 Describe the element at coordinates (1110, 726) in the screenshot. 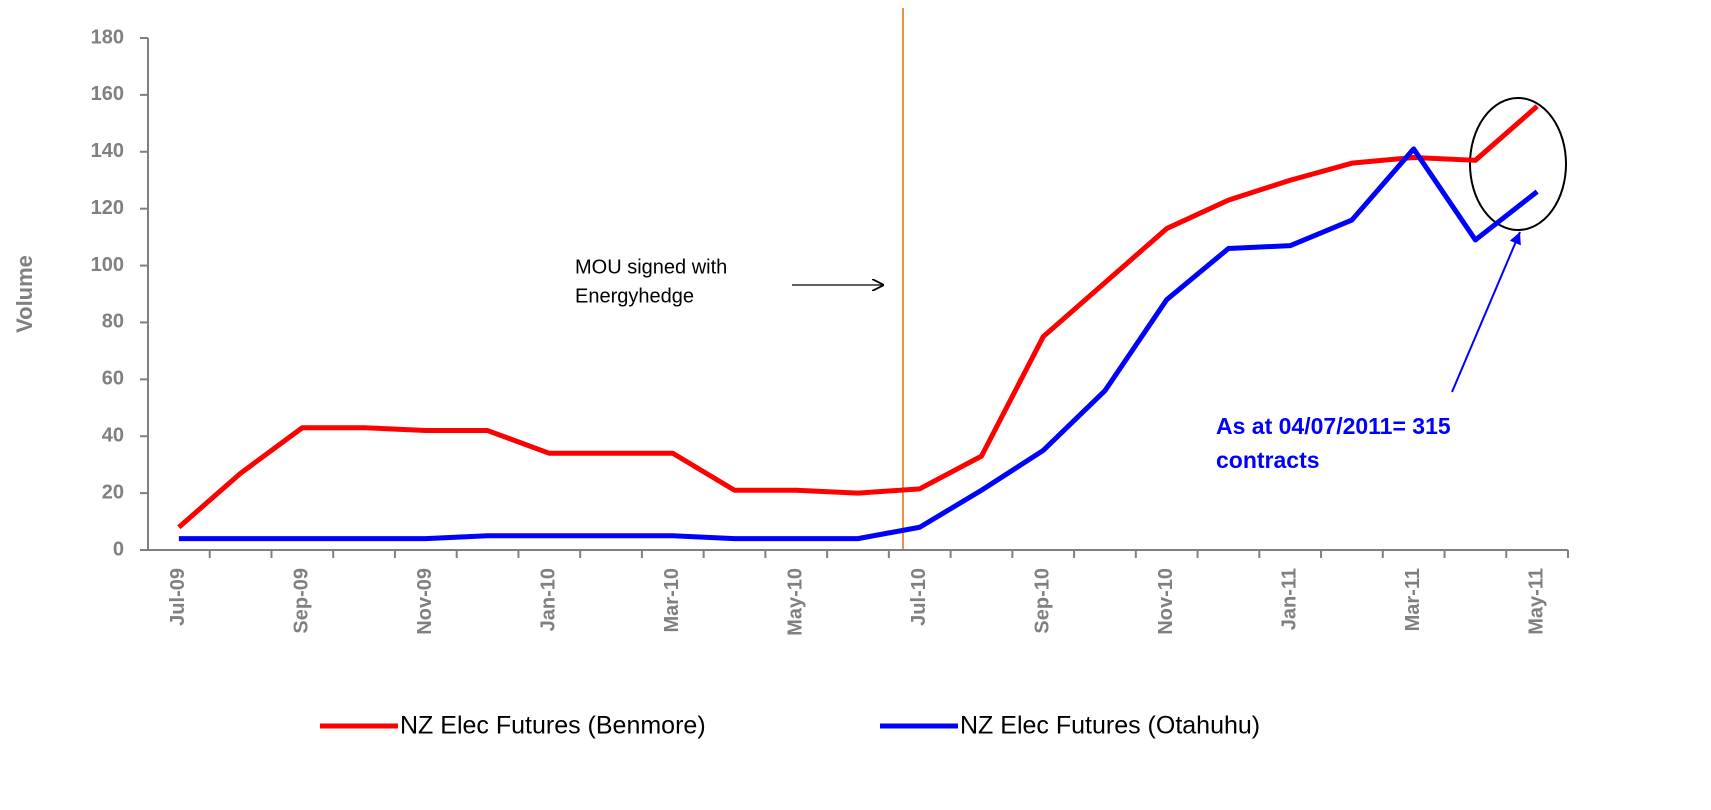

I see `legend-label: NZ Elec Futures (Otahuhu)` at that location.